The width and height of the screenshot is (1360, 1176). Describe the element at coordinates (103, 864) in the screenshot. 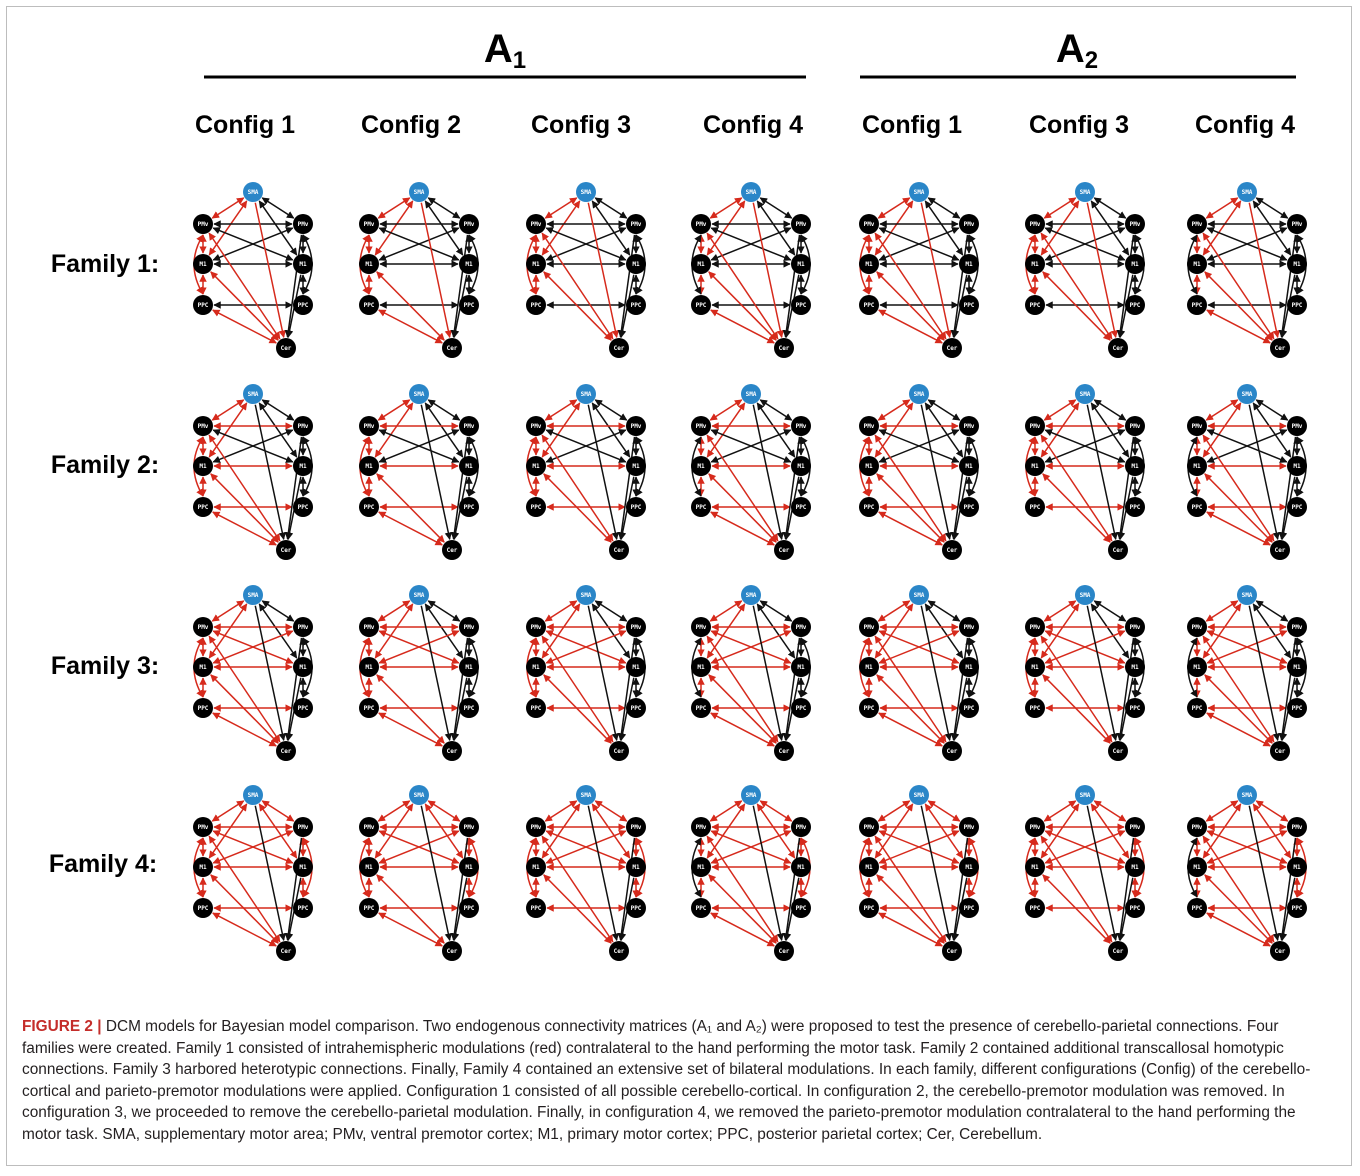

I see `family-label: Family 4:` at that location.